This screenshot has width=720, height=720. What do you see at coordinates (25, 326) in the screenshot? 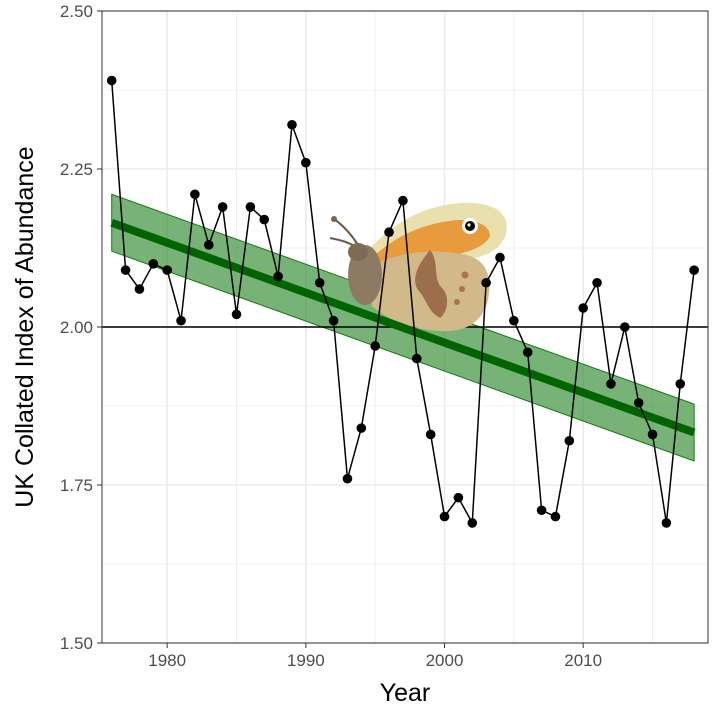
I see `y-axis-title: UK Collated Index of Abundance` at bounding box center [25, 326].